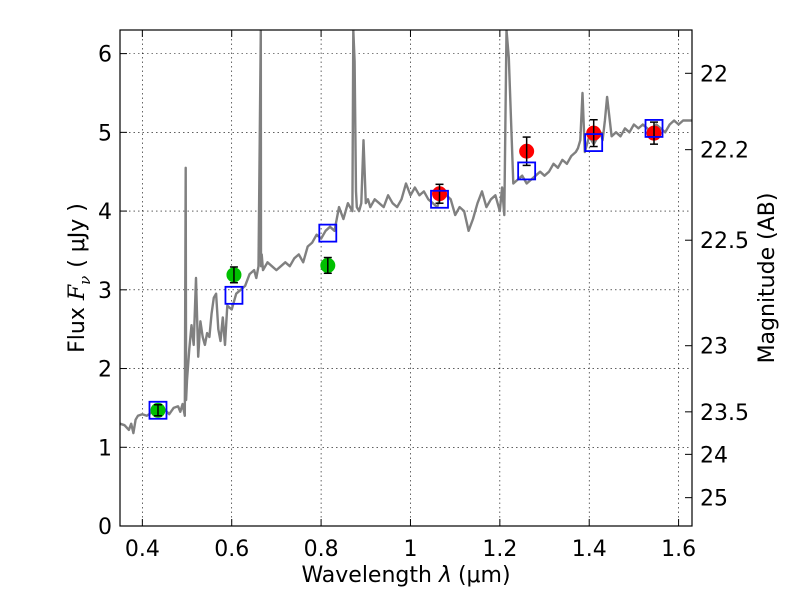  I want to click on x-tick-label: 1, so click(410, 549).